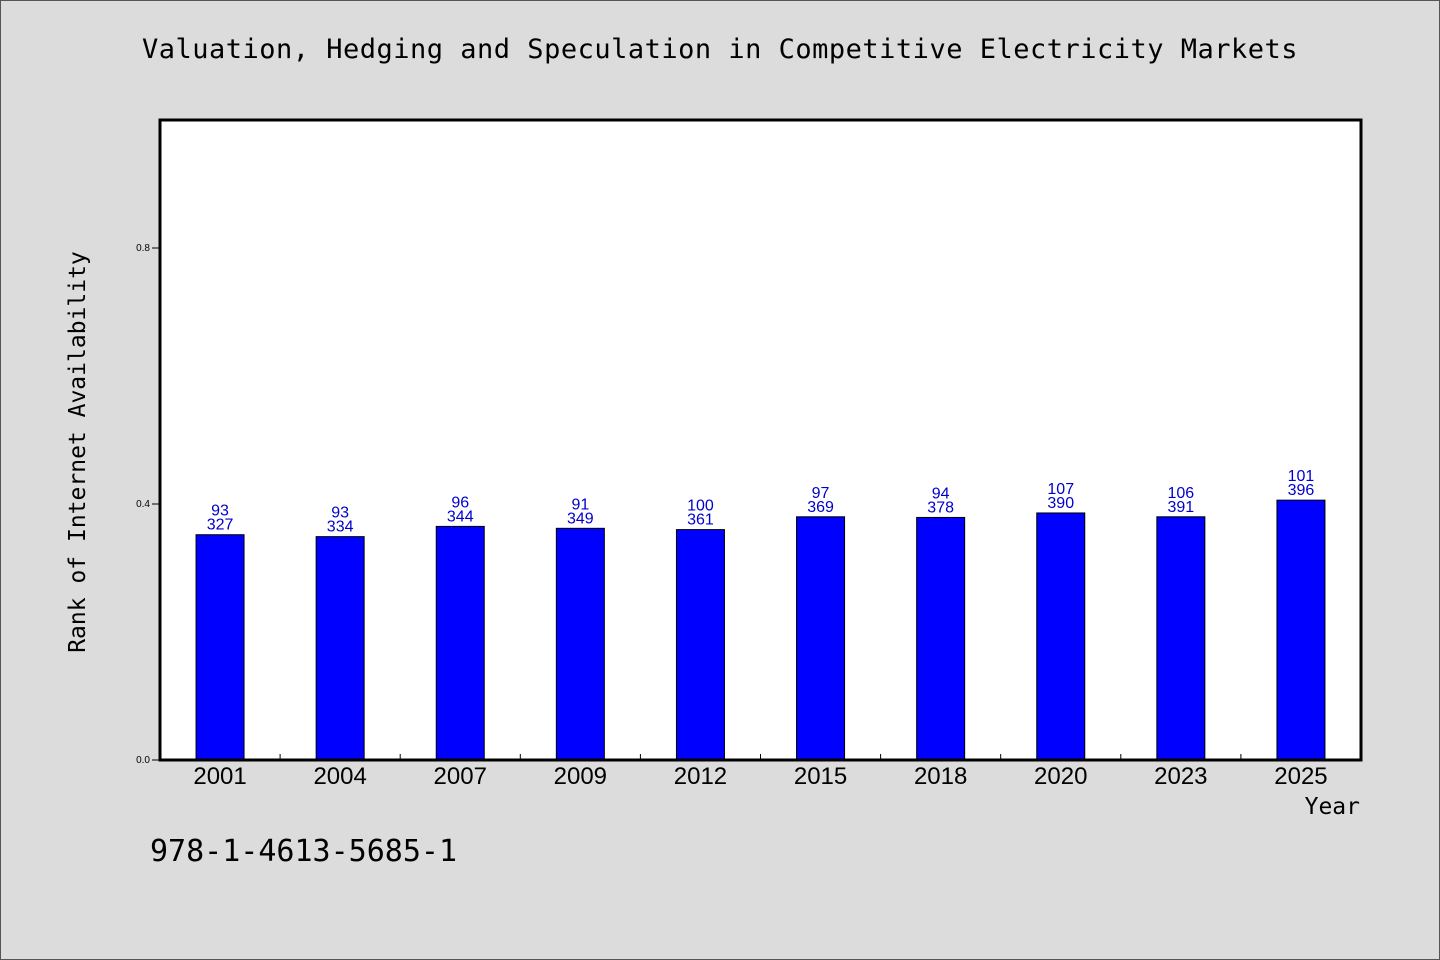 The height and width of the screenshot is (960, 1440). I want to click on data-label-top: 94, so click(941, 493).